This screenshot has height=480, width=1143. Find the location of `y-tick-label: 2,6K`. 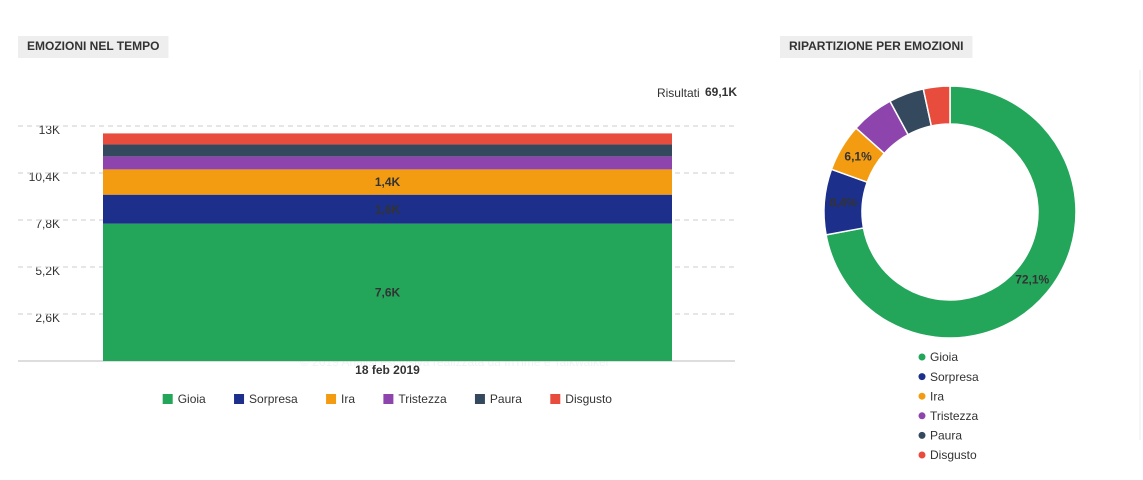

y-tick-label: 2,6K is located at coordinates (47, 318).